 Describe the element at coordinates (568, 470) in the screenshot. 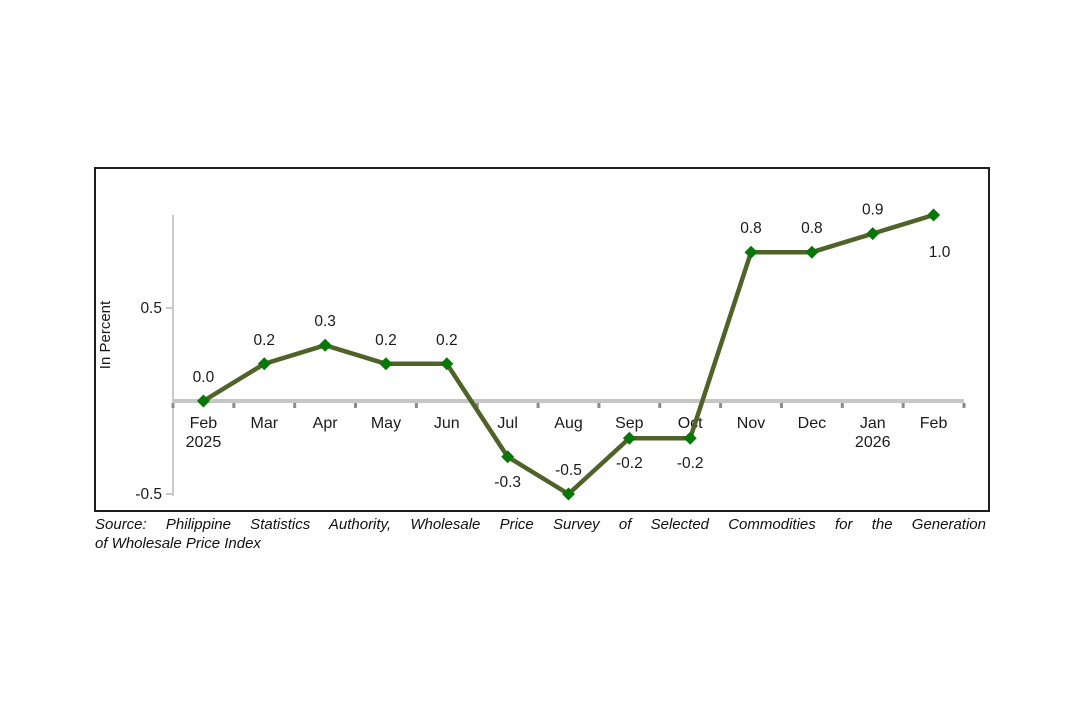

I see `data-value-label: -0.5` at that location.